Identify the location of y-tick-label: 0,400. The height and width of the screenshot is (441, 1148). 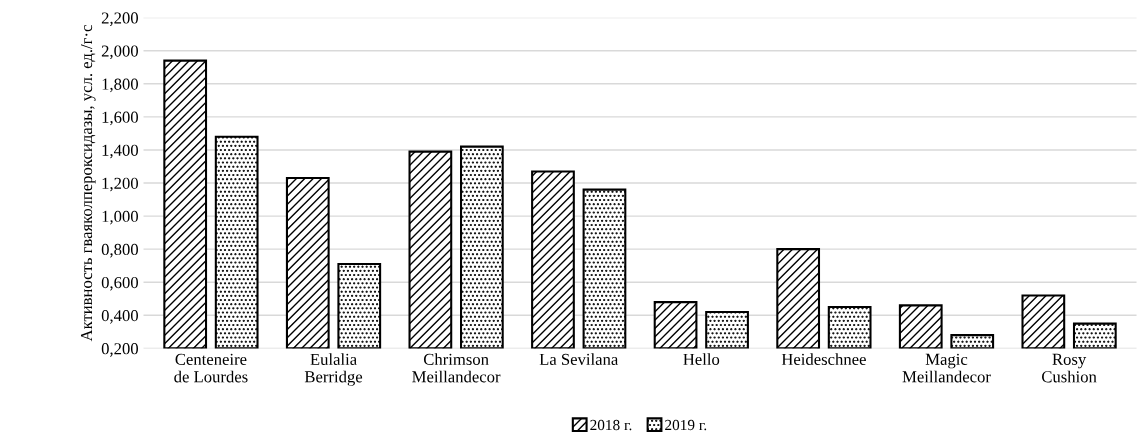
(119, 317).